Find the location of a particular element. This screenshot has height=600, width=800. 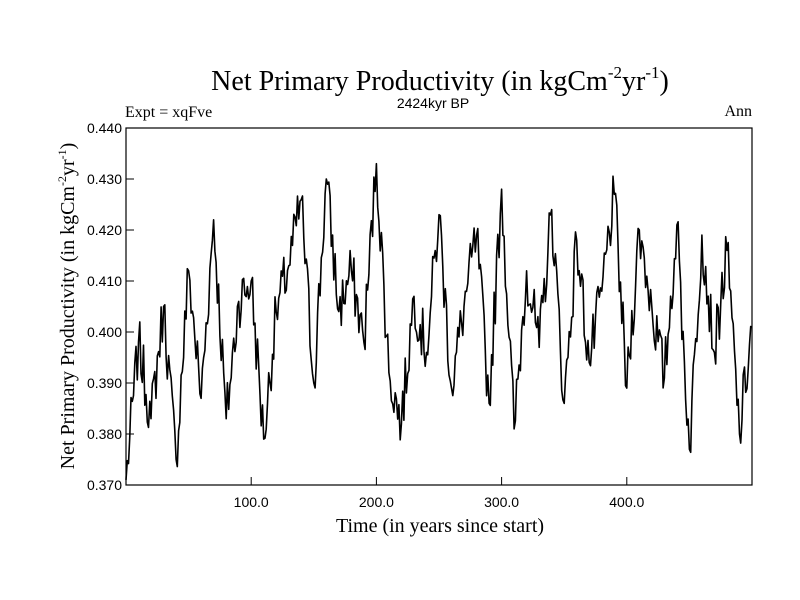

y-tick-label: 0.370 is located at coordinates (104, 485).